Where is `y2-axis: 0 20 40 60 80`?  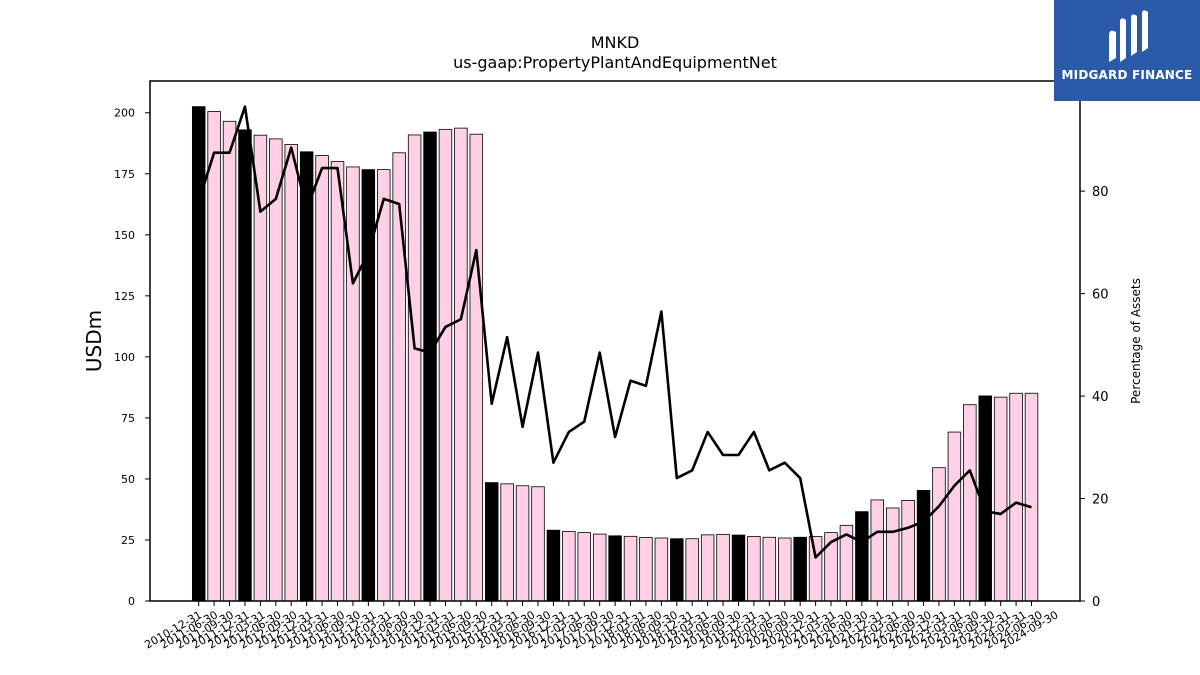
y2-axis: 0 20 40 60 80 is located at coordinates (1094, 397).